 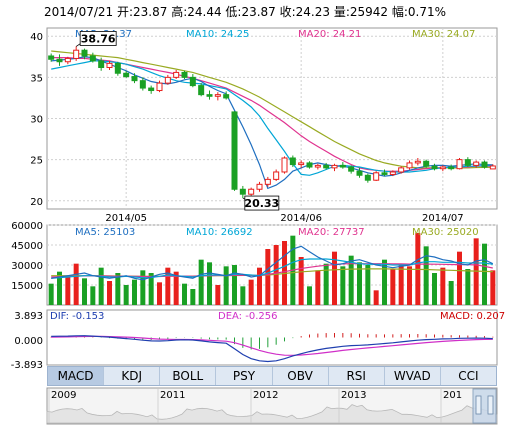 I want to click on volume-y-axis: 60000 45000 30000 15000, so click(x=27, y=256).